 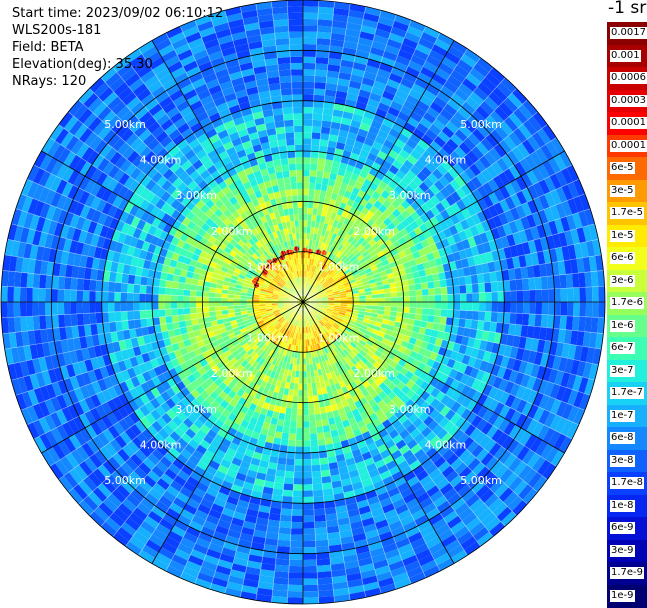 I want to click on colorbar-tick-label: 1e-9, so click(x=622, y=595).